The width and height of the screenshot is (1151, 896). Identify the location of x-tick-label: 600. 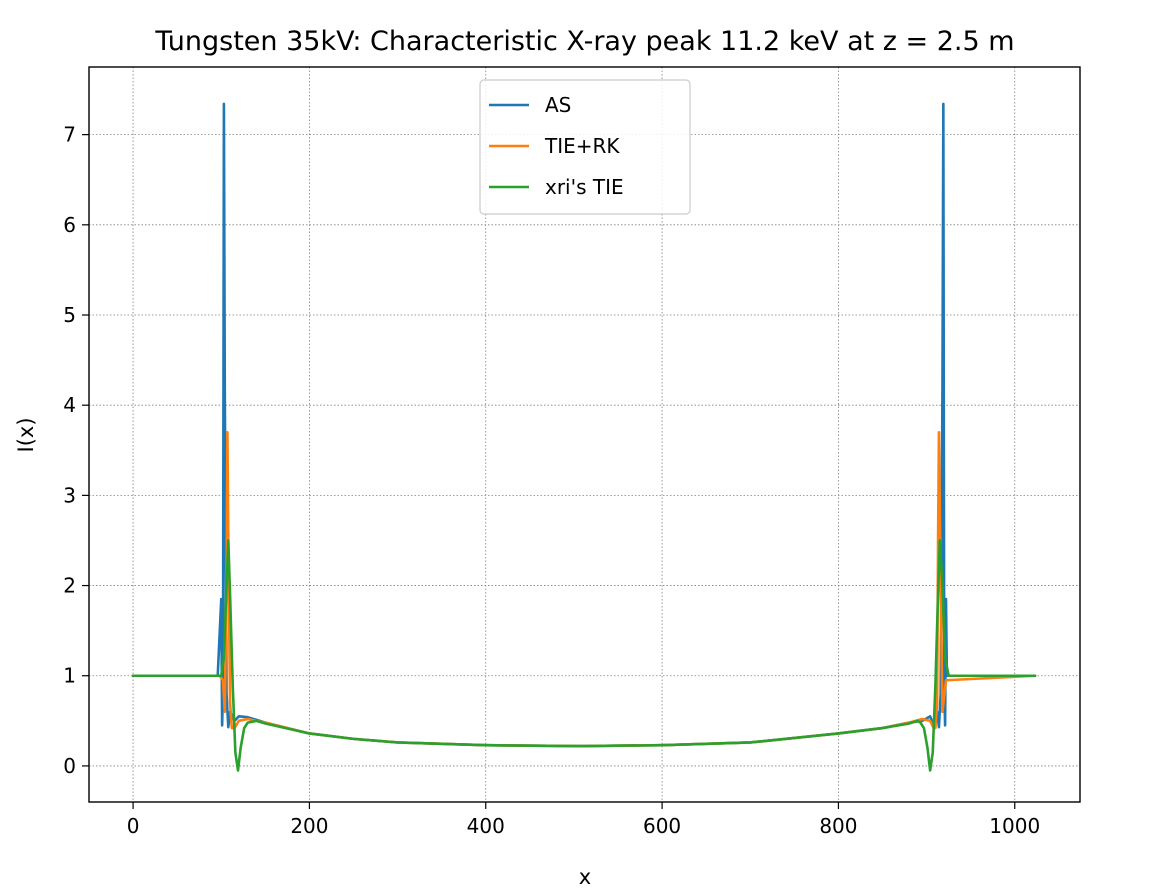
(662, 826).